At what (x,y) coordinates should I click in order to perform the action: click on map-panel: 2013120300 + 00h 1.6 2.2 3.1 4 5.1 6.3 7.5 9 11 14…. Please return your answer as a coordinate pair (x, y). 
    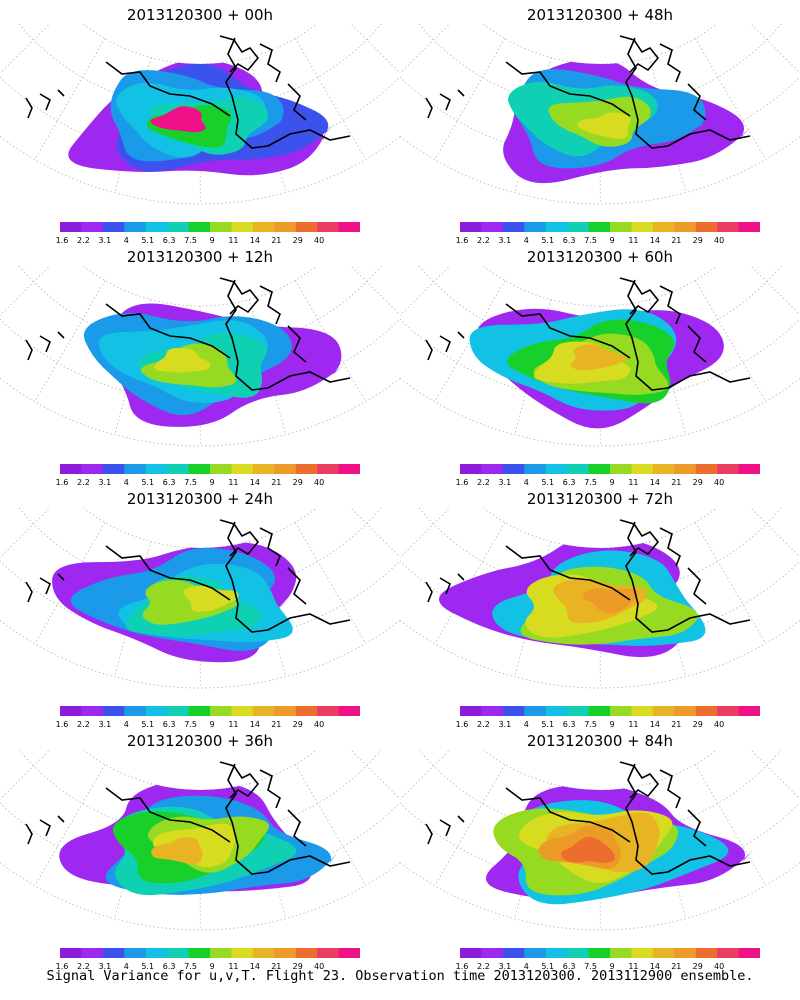
    Looking at the image, I should click on (200, 123).